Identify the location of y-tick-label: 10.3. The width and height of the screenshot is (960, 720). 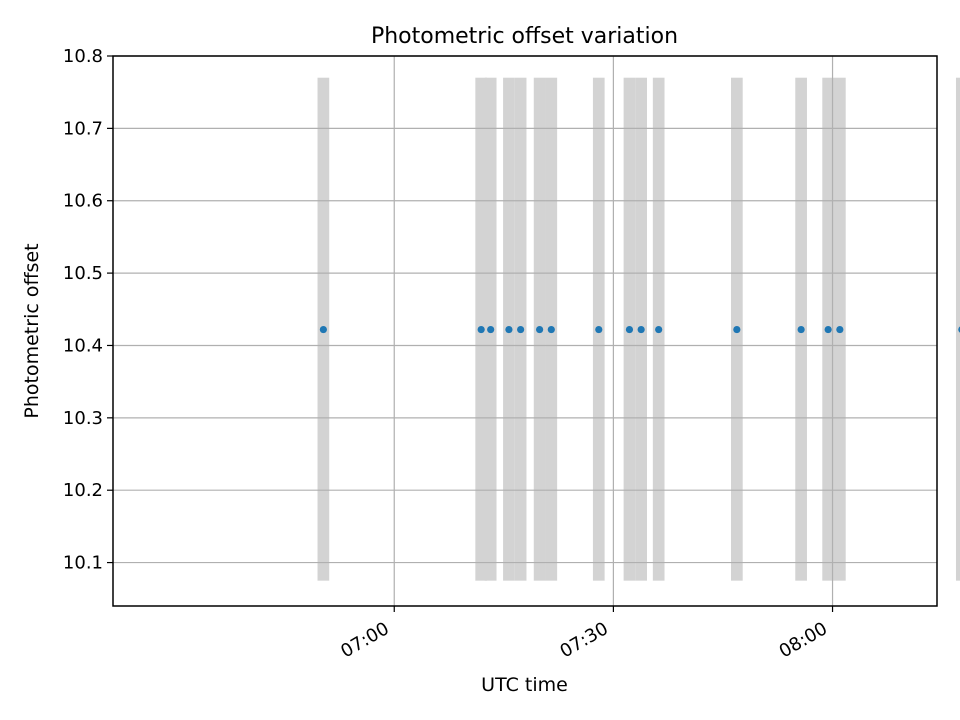
(83, 418).